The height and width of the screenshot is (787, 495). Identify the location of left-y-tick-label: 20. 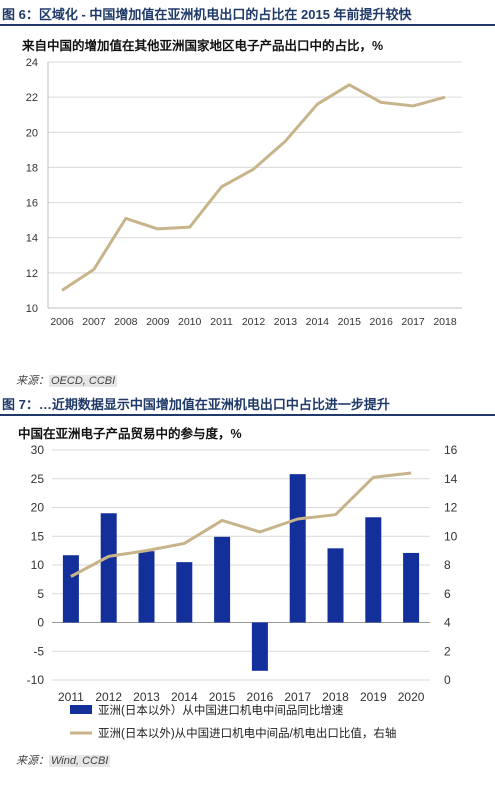
(38, 508).